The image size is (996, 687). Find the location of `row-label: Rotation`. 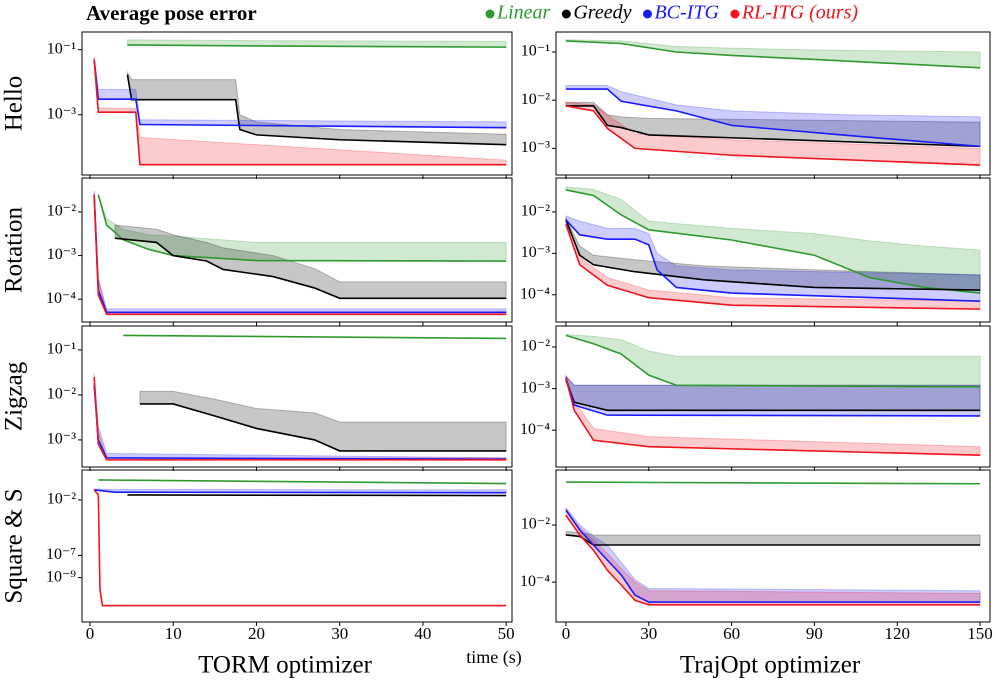

row-label: Rotation is located at coordinates (14, 249).